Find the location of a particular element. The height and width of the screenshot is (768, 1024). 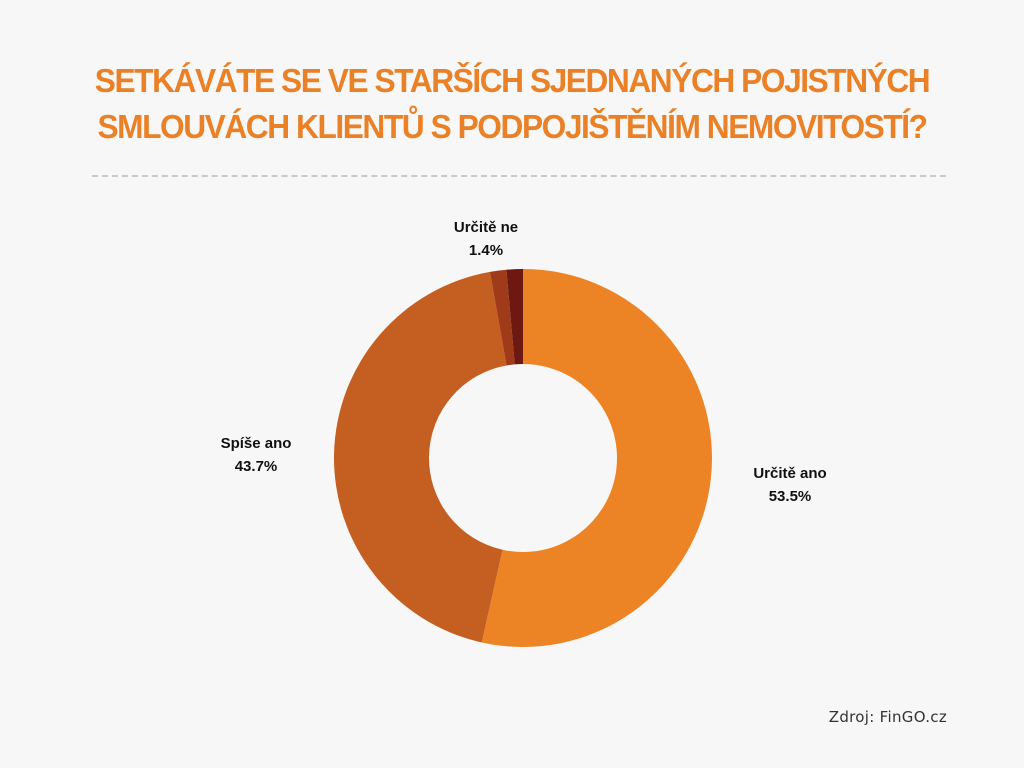

slice-value-label-1: 53.5% is located at coordinates (790, 496).